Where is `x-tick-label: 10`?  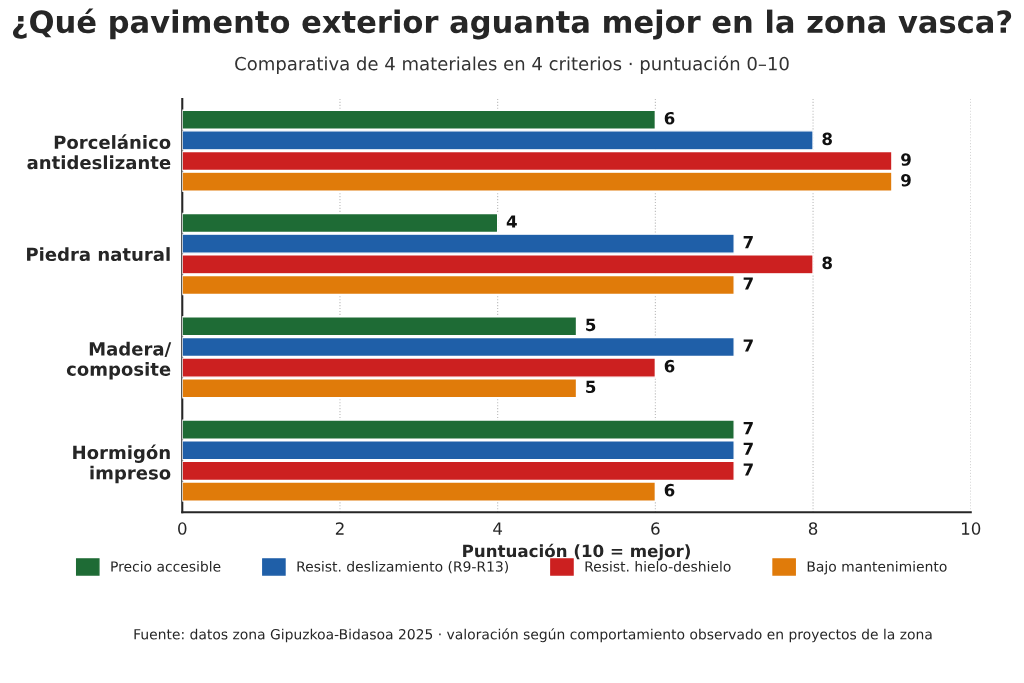
x-tick-label: 10 is located at coordinates (971, 528).